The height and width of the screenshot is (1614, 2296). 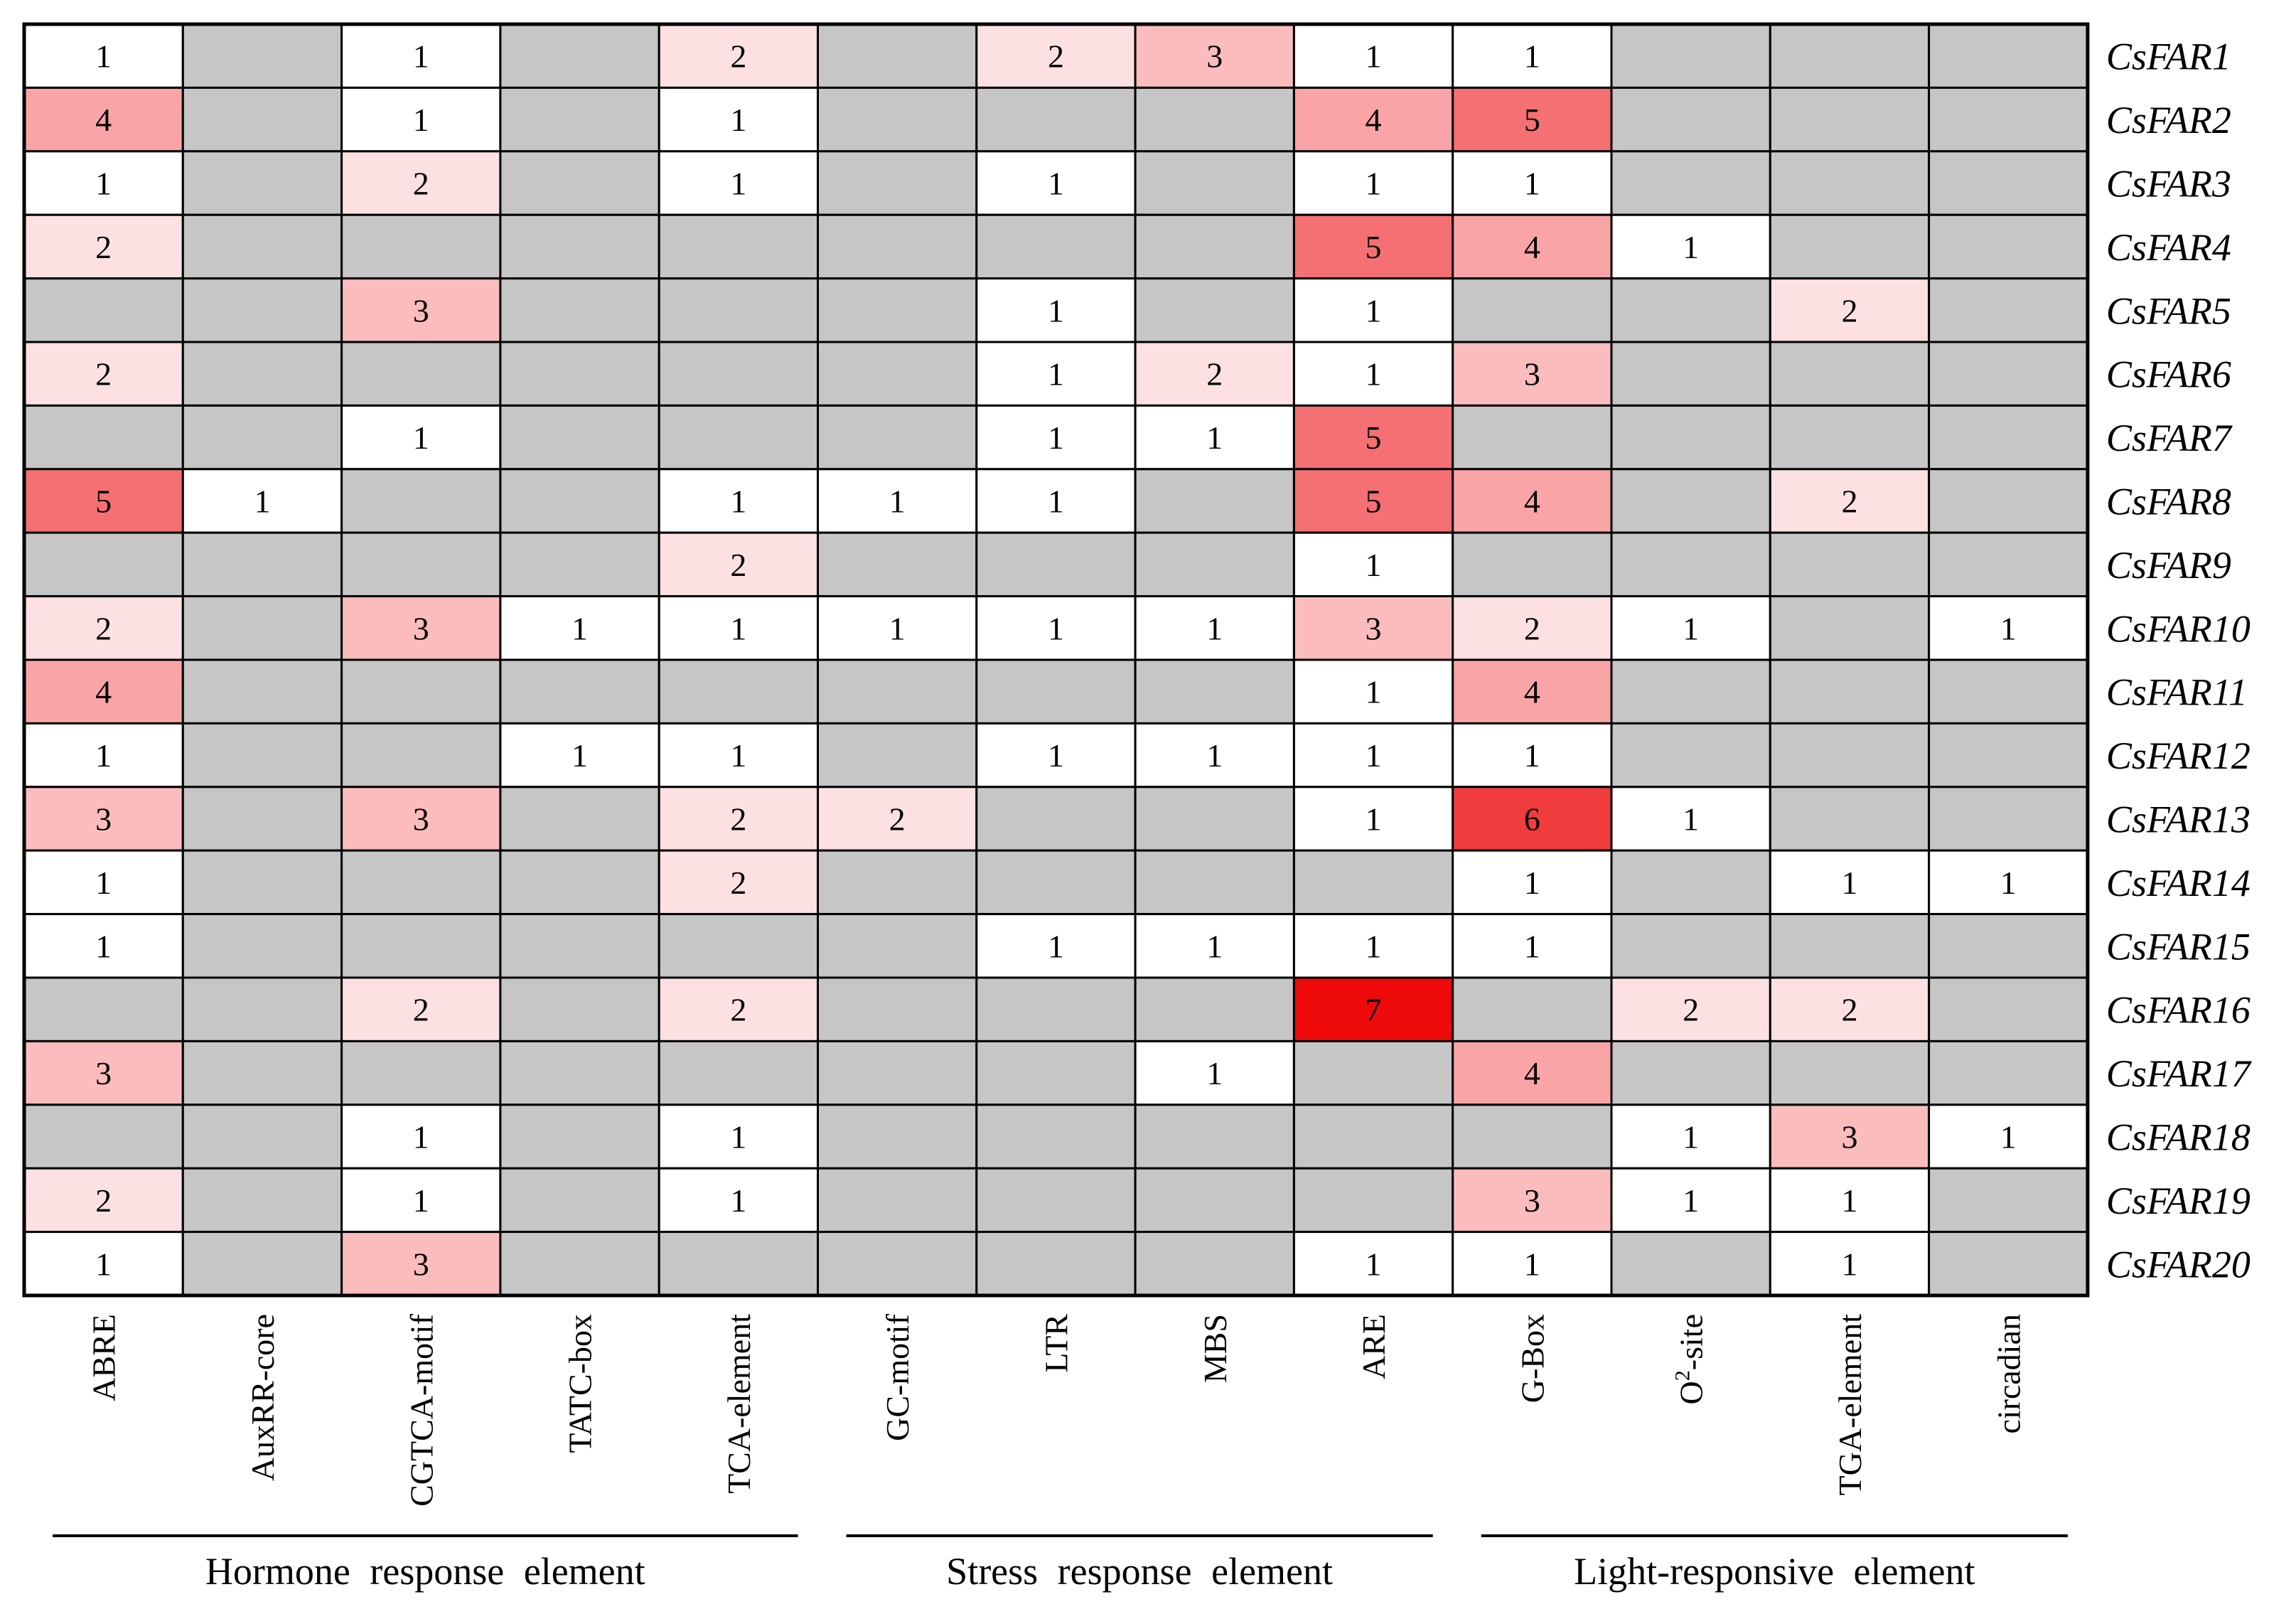 What do you see at coordinates (897, 1377) in the screenshot?
I see `column-label: GC-motif` at bounding box center [897, 1377].